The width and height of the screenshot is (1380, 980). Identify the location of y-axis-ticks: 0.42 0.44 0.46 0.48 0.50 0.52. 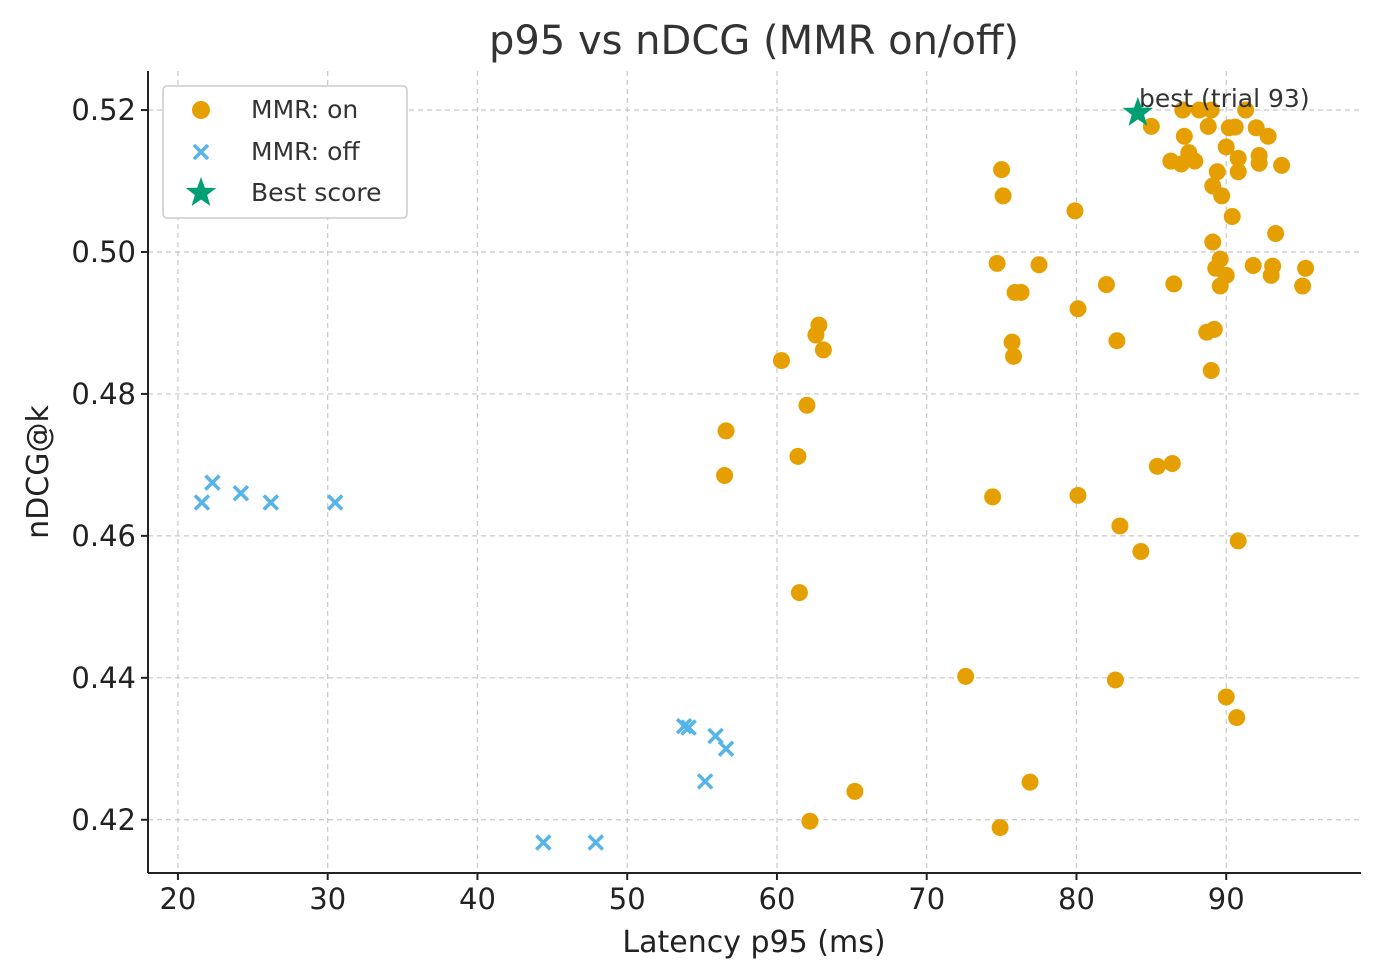
(109, 465).